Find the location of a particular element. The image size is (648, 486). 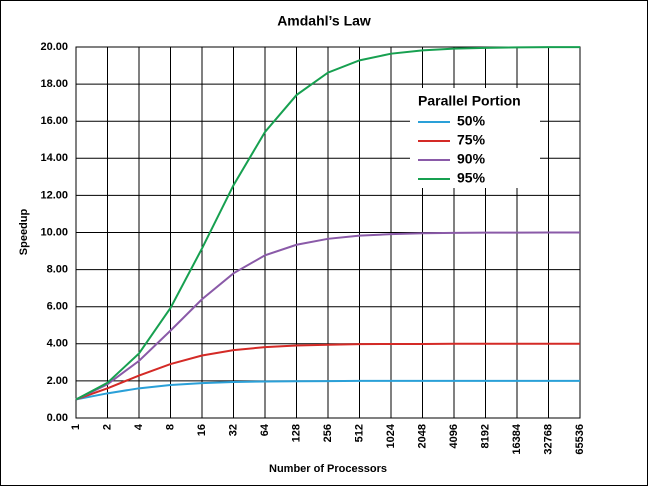

x-tick-label: 2048 is located at coordinates (422, 436).